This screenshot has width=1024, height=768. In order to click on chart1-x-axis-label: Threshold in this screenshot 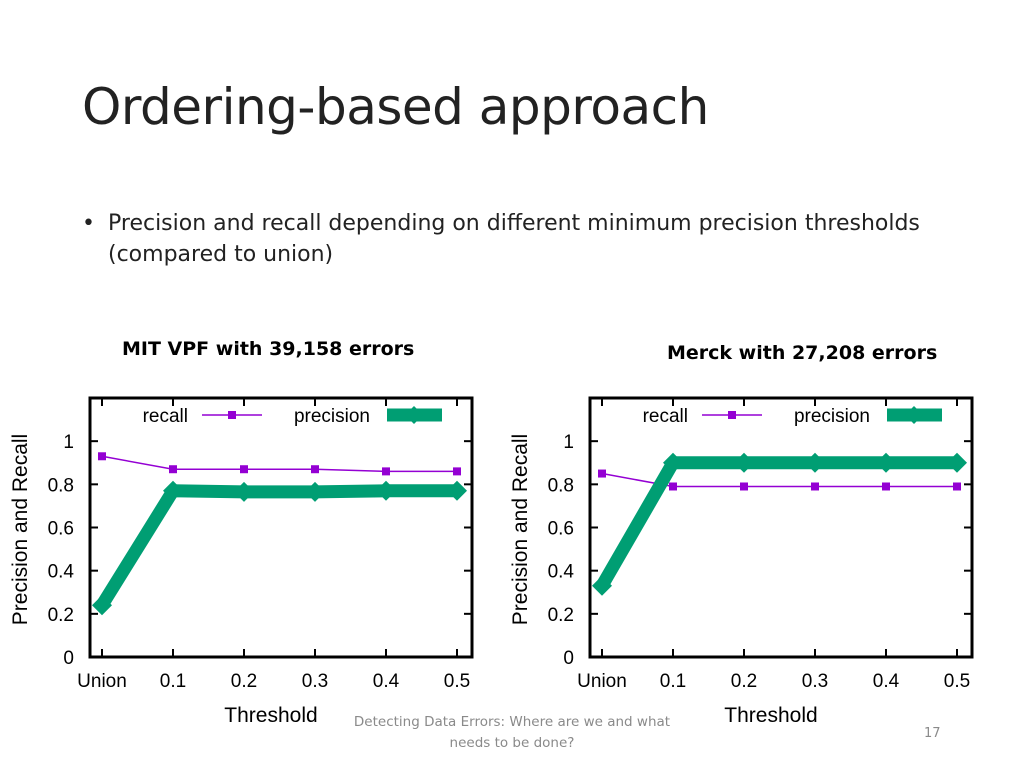, I will do `click(270, 715)`.